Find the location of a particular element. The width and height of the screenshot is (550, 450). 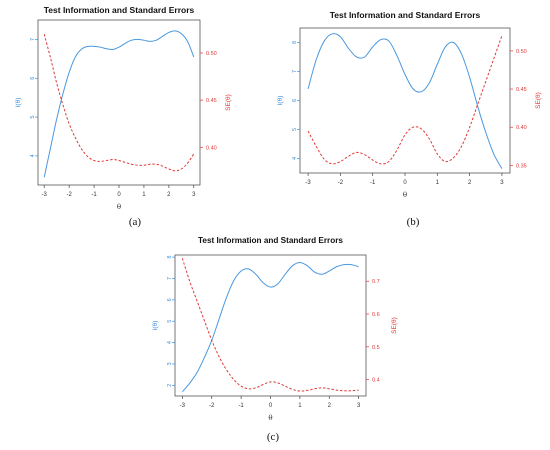

y-left-tick-label: 2 is located at coordinates (170, 385).